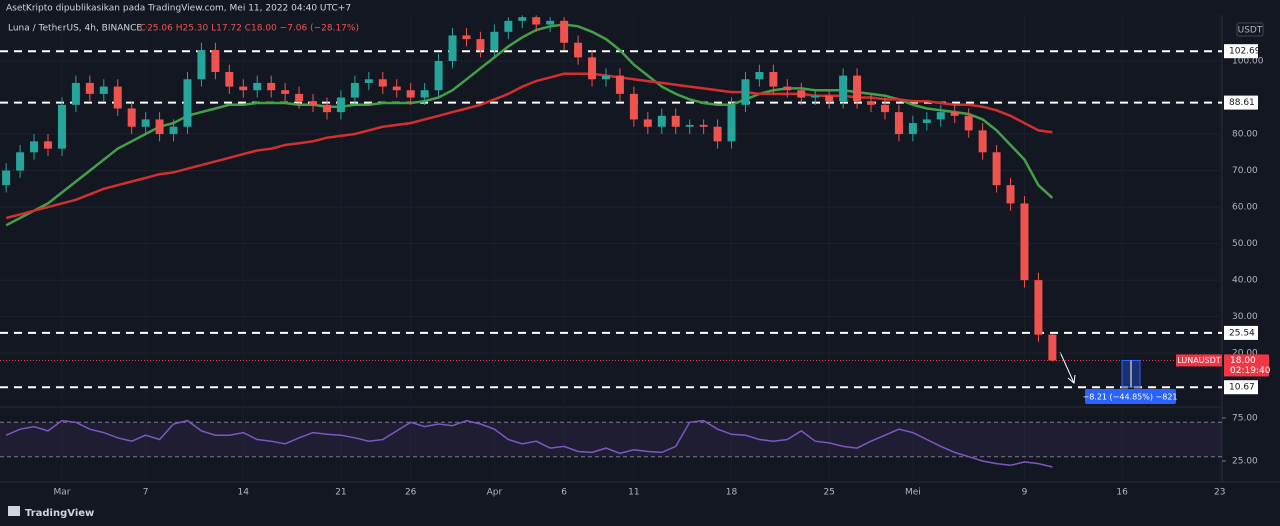 Image resolution: width=1280 pixels, height=526 pixels. I want to click on level-label: 10.67, so click(1242, 388).